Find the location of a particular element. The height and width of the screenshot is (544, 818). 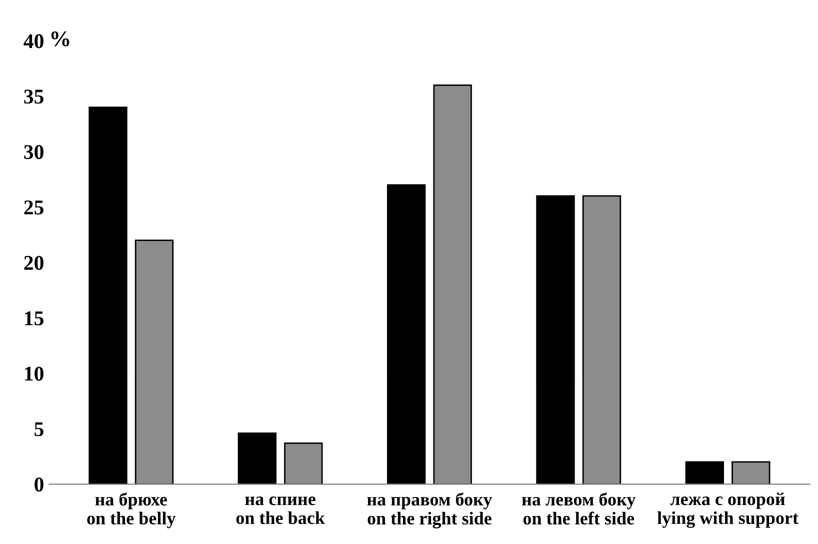

y-tick-label: 35 is located at coordinates (34, 97).